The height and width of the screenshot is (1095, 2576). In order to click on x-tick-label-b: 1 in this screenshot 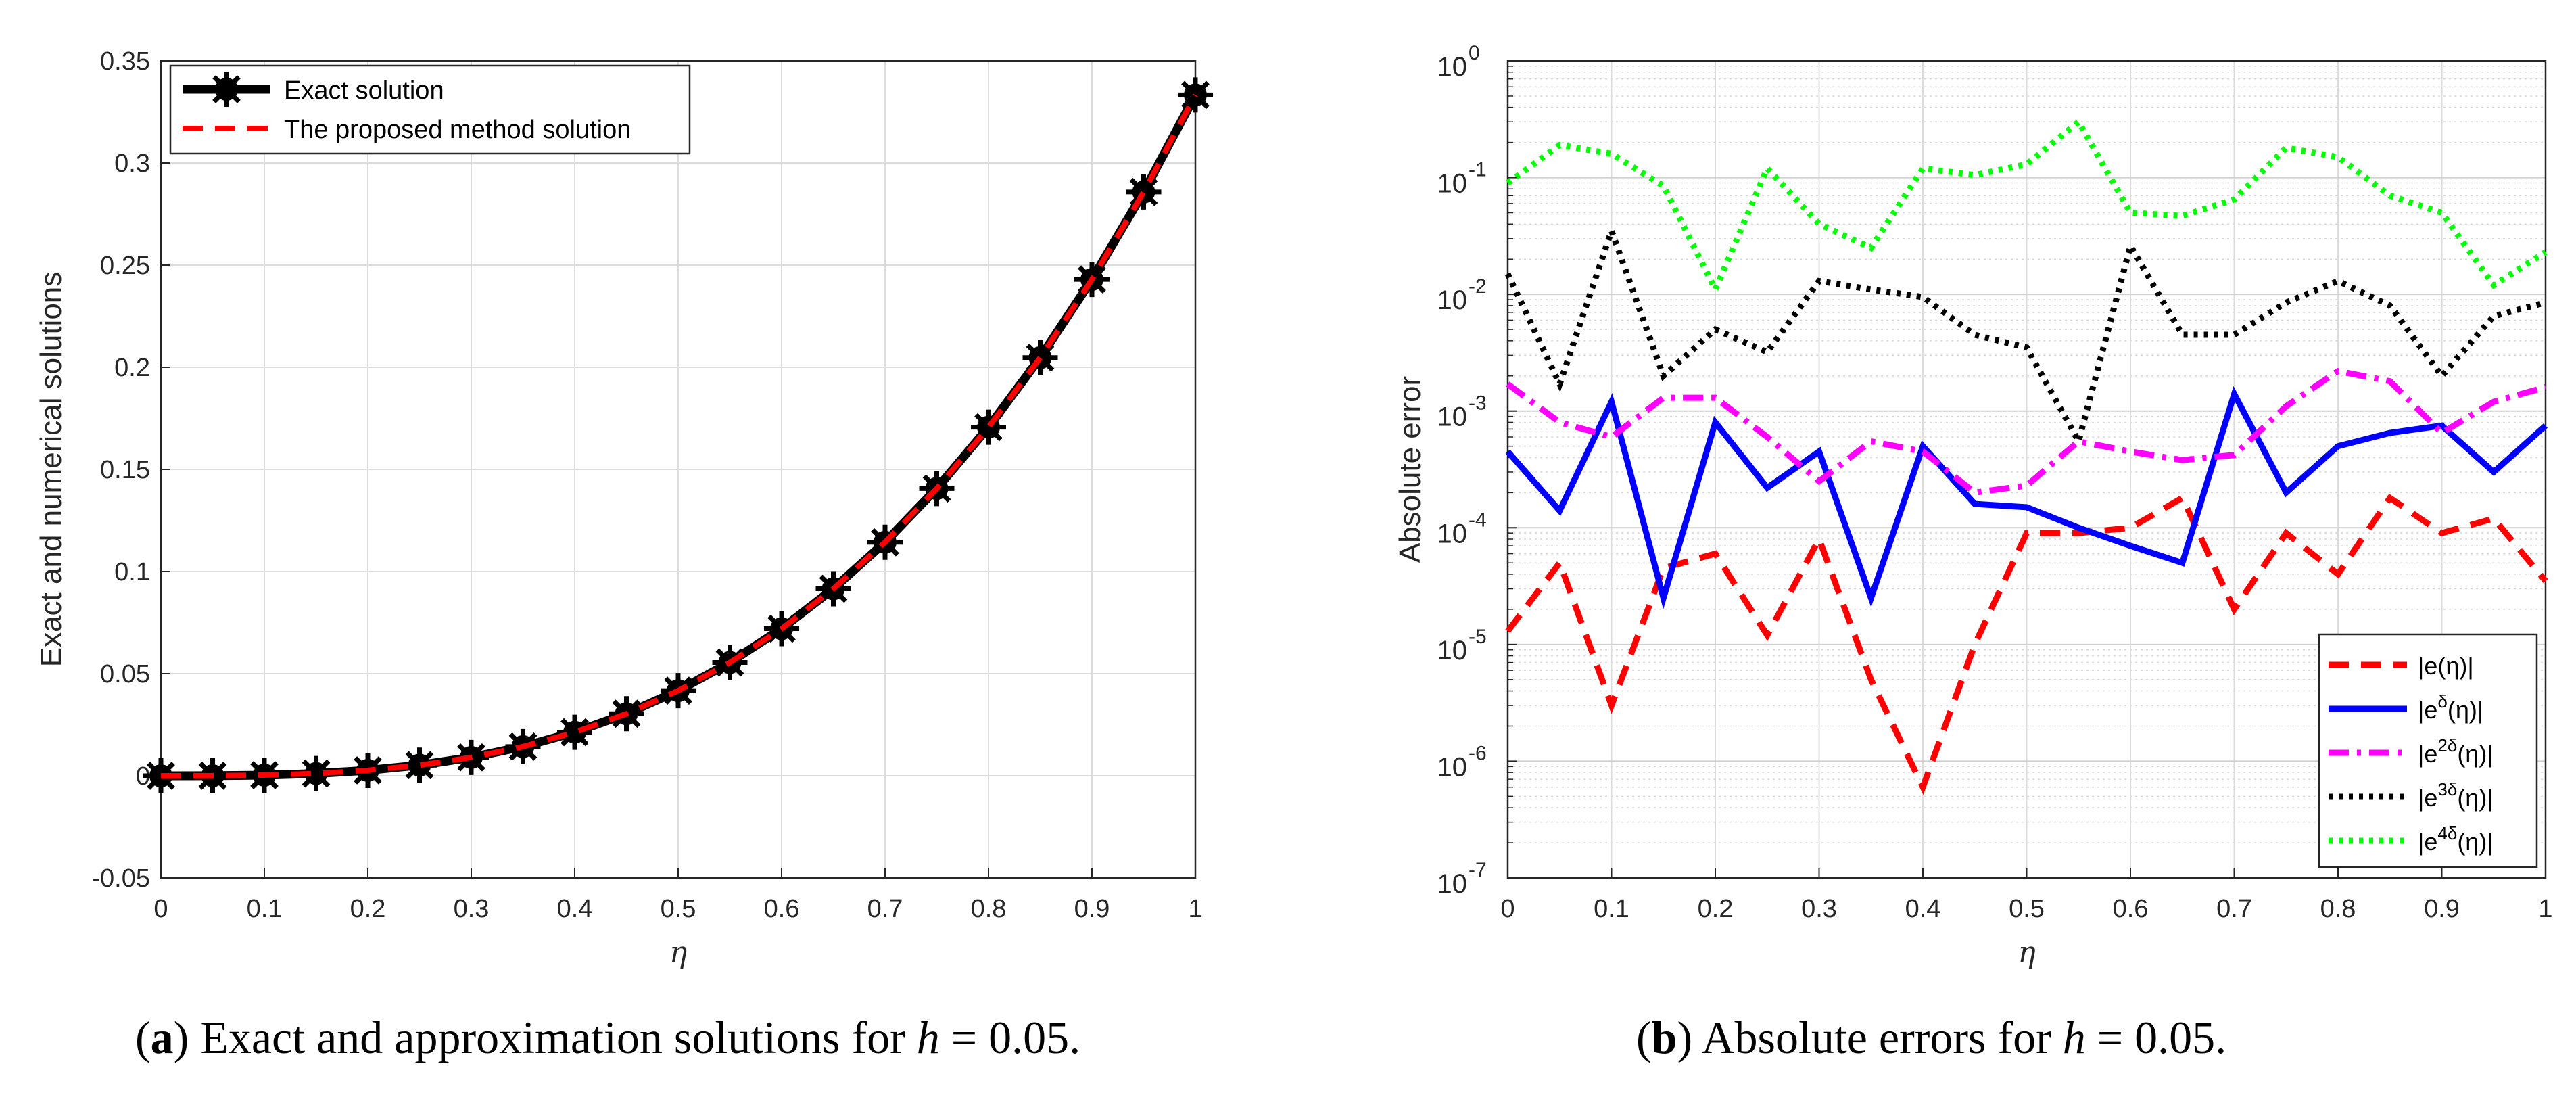, I will do `click(2545, 909)`.